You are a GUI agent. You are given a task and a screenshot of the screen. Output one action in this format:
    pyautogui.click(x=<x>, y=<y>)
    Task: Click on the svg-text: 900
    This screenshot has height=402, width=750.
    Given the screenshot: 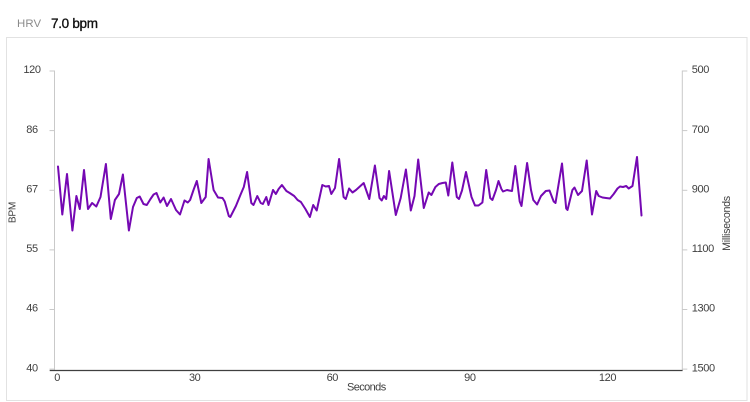 What is the action you would take?
    pyautogui.click(x=700, y=189)
    